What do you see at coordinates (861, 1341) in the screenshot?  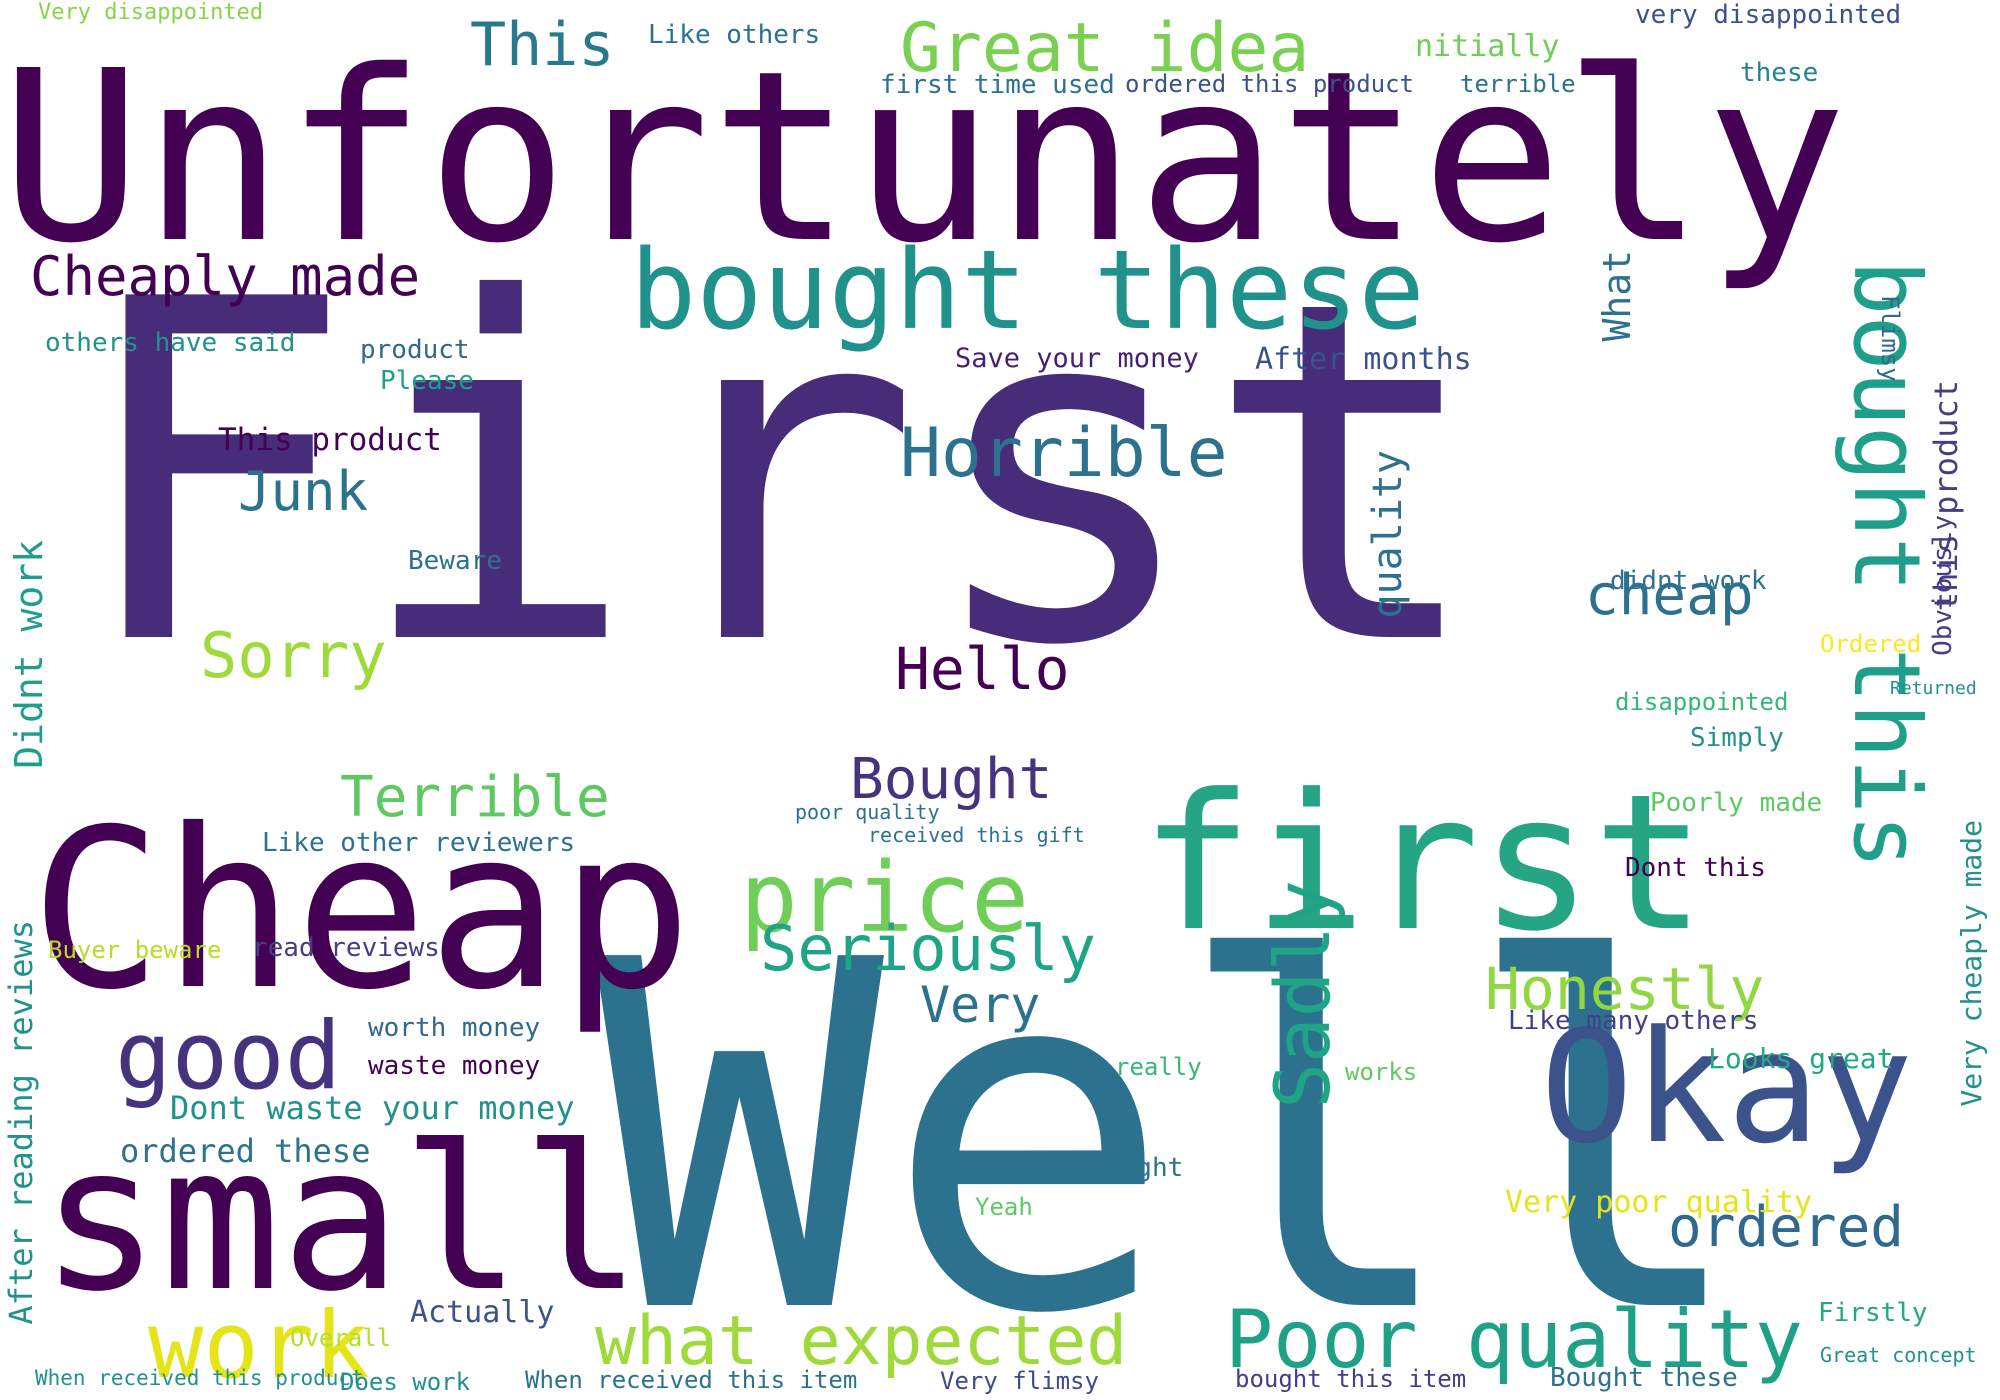 I see `word-cloud-word: what expected` at bounding box center [861, 1341].